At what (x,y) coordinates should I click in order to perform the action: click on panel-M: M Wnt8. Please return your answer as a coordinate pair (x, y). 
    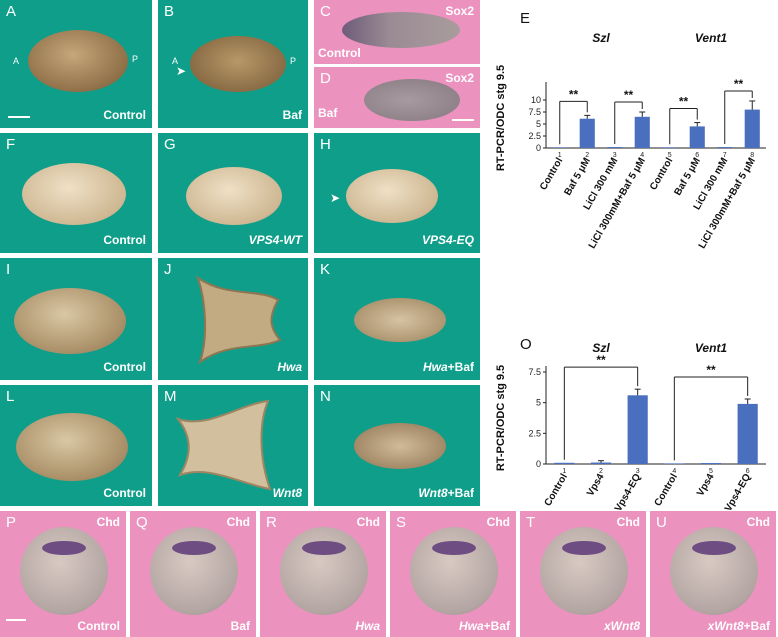
    Looking at the image, I should click on (233, 445).